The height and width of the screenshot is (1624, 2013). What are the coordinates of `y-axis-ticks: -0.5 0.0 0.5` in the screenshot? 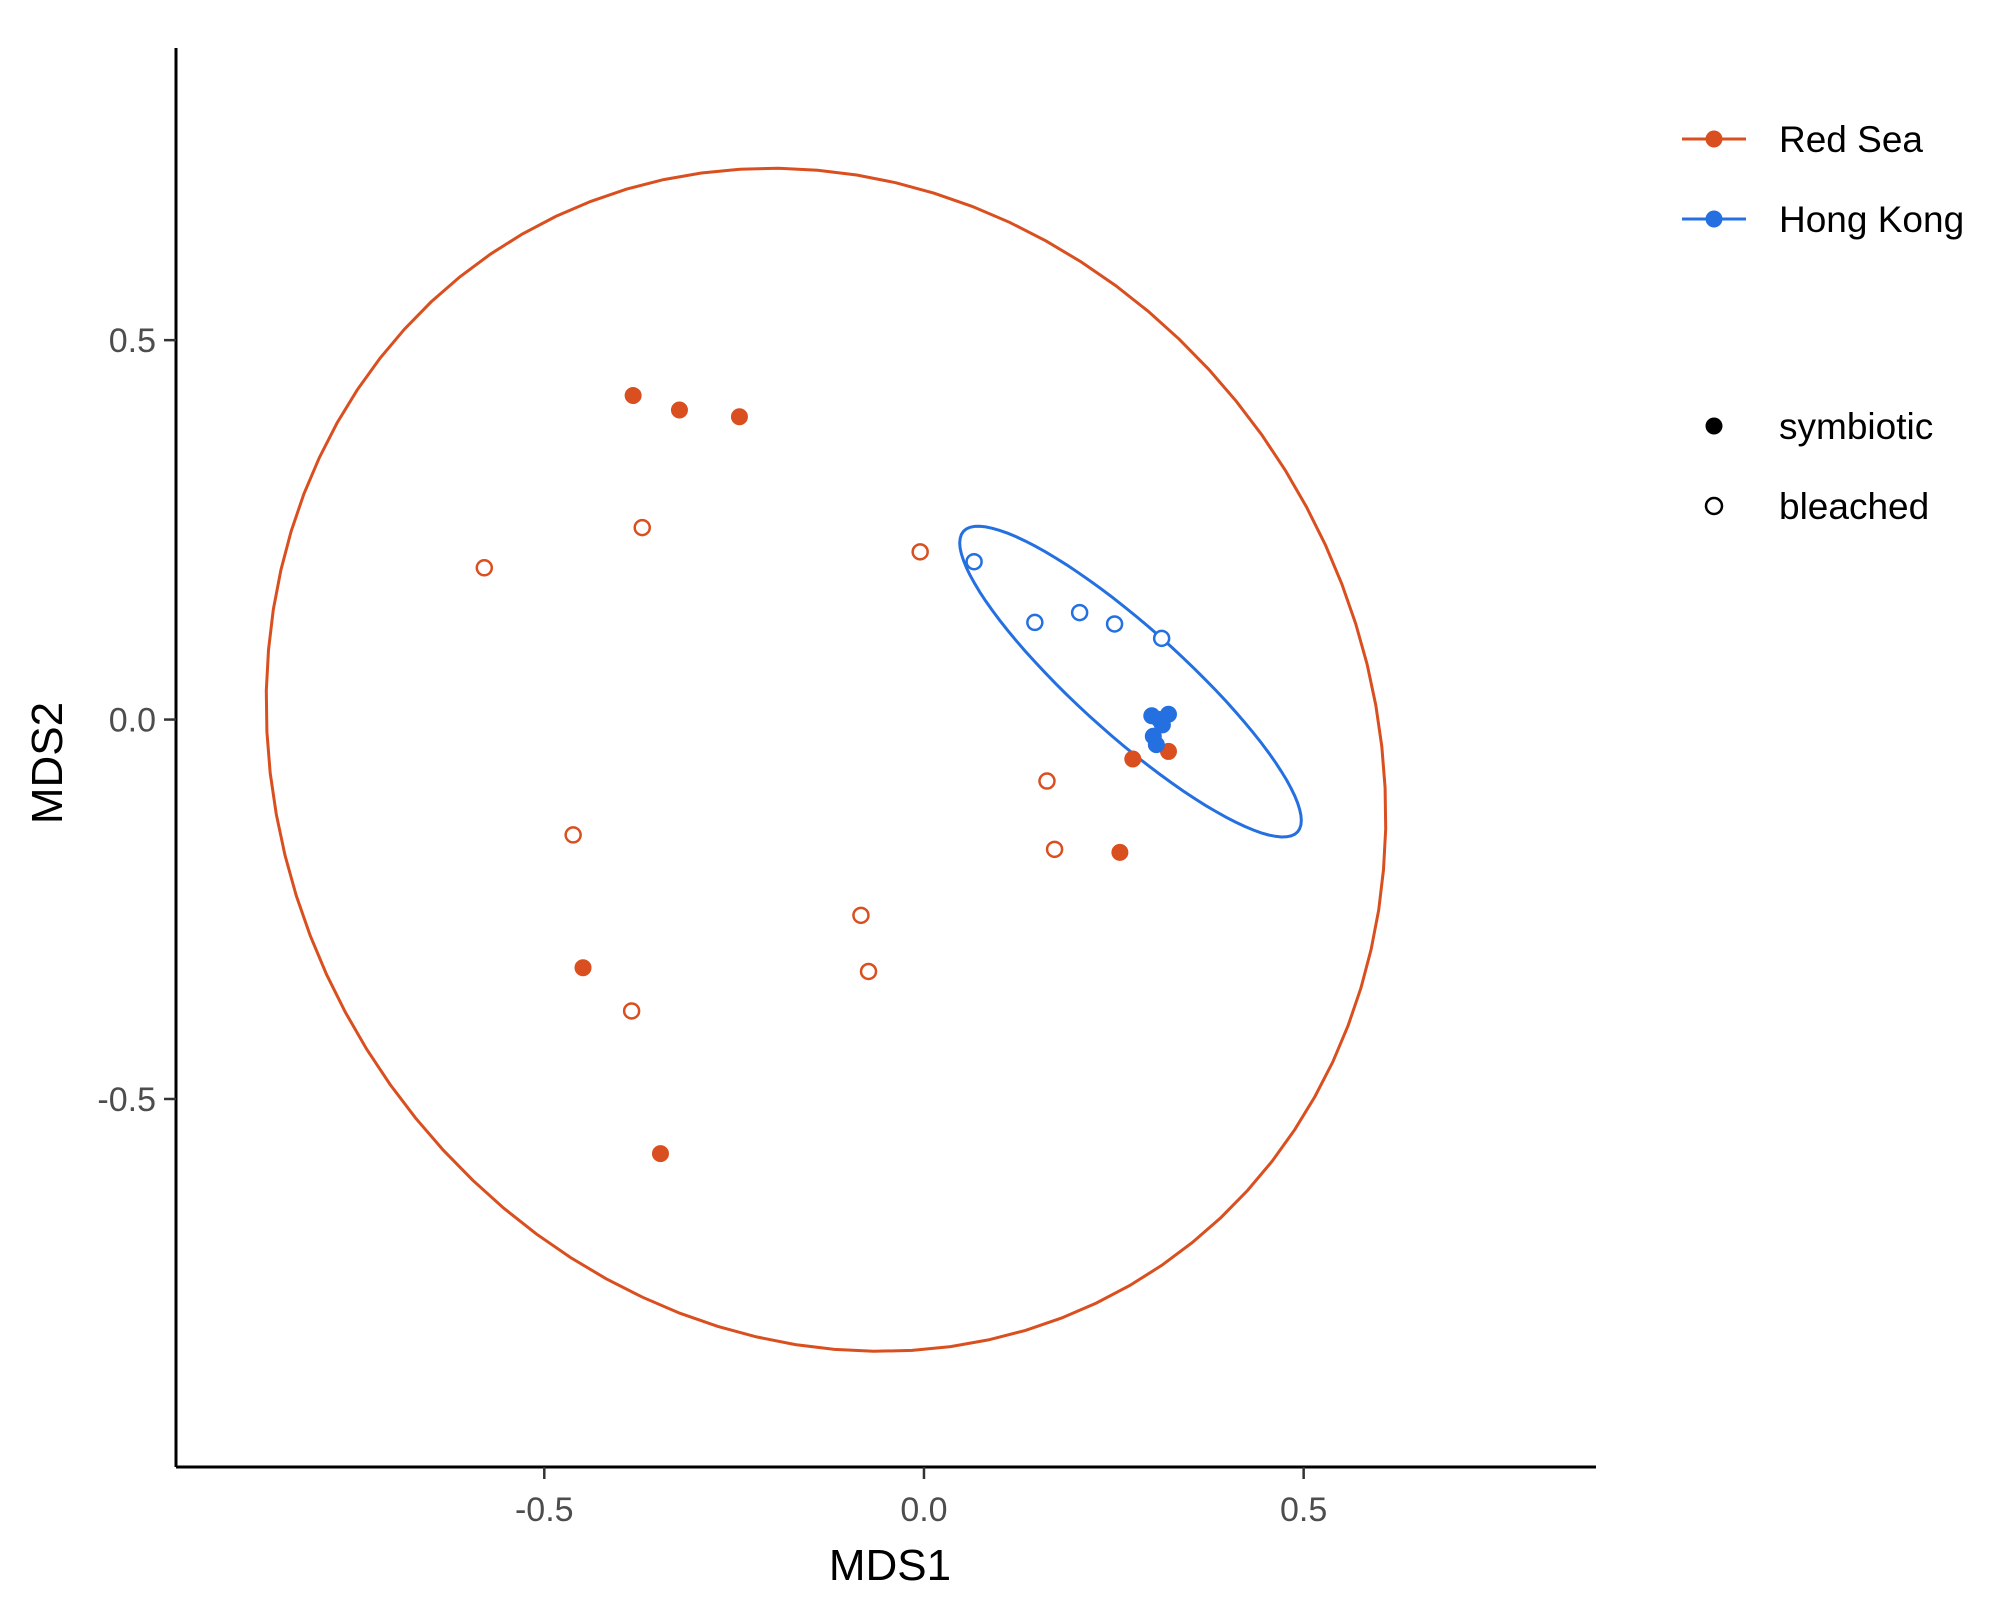 It's located at (136, 720).